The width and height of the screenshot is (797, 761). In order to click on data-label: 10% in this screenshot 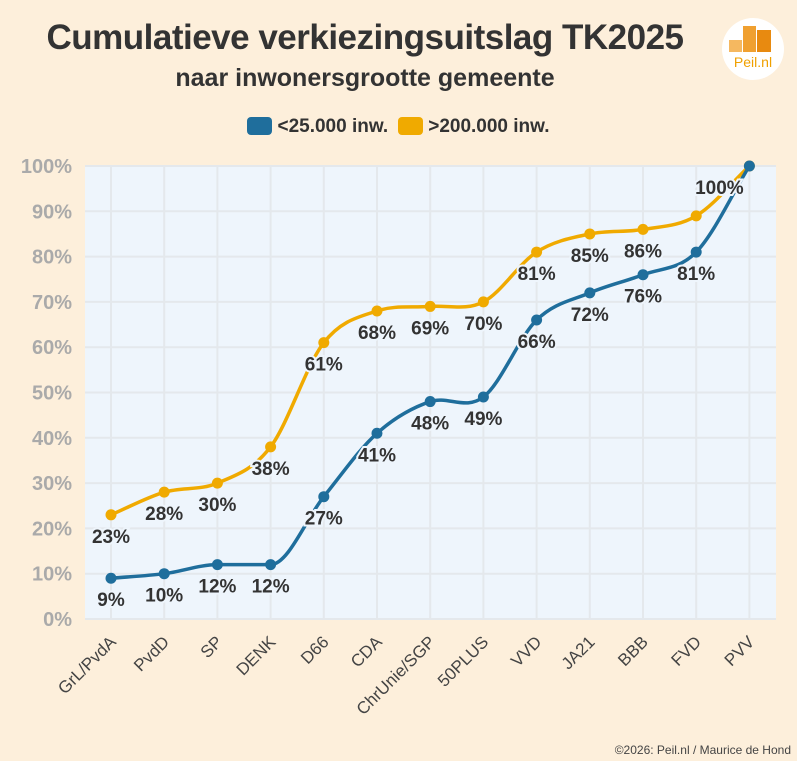, I will do `click(164, 596)`.